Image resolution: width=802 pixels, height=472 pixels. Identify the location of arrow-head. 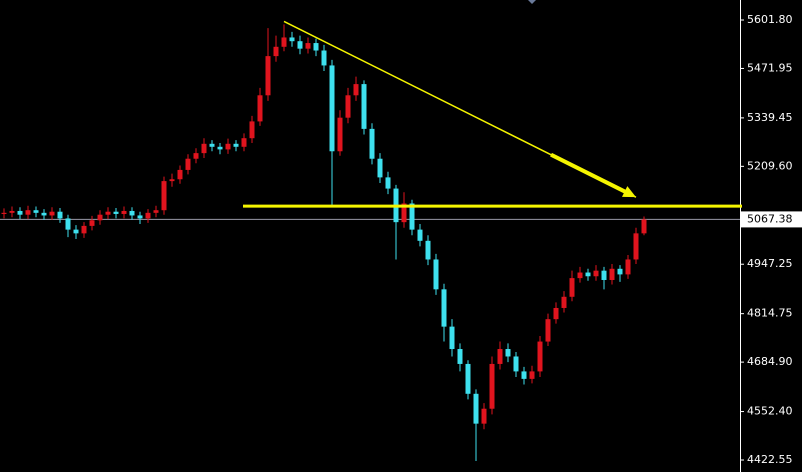
(629, 192).